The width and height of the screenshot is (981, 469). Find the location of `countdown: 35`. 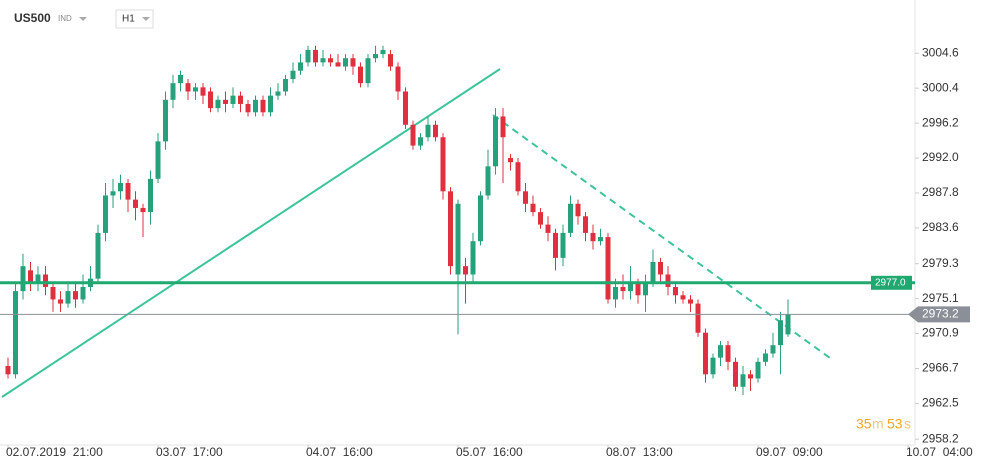

countdown: 35 is located at coordinates (864, 424).